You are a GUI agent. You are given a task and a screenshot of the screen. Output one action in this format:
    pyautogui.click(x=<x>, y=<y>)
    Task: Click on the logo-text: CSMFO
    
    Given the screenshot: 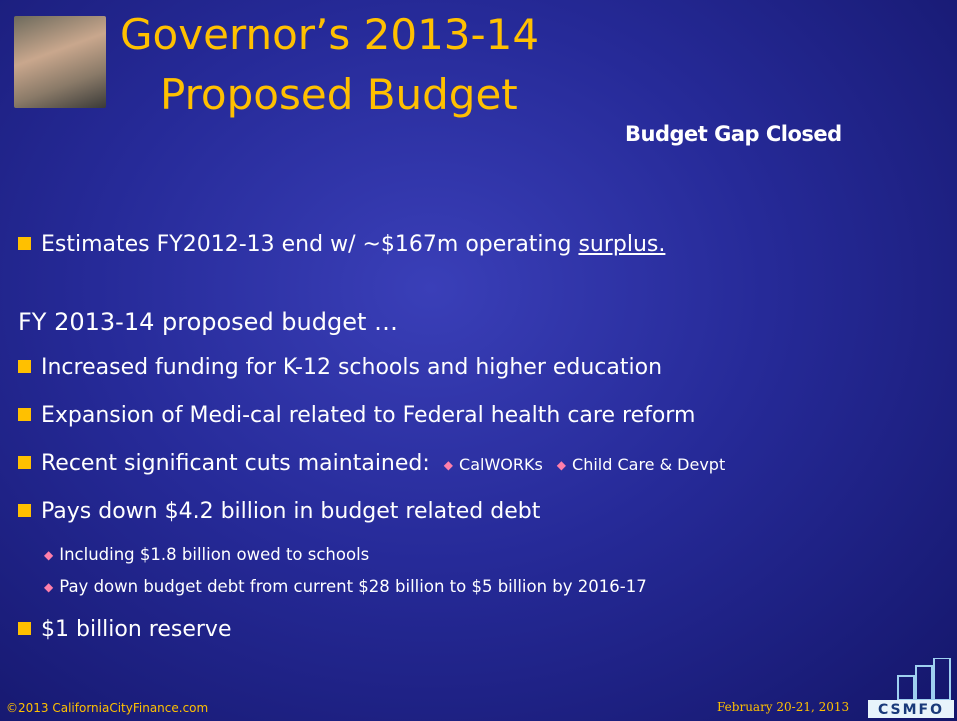 What is the action you would take?
    pyautogui.click(x=911, y=710)
    